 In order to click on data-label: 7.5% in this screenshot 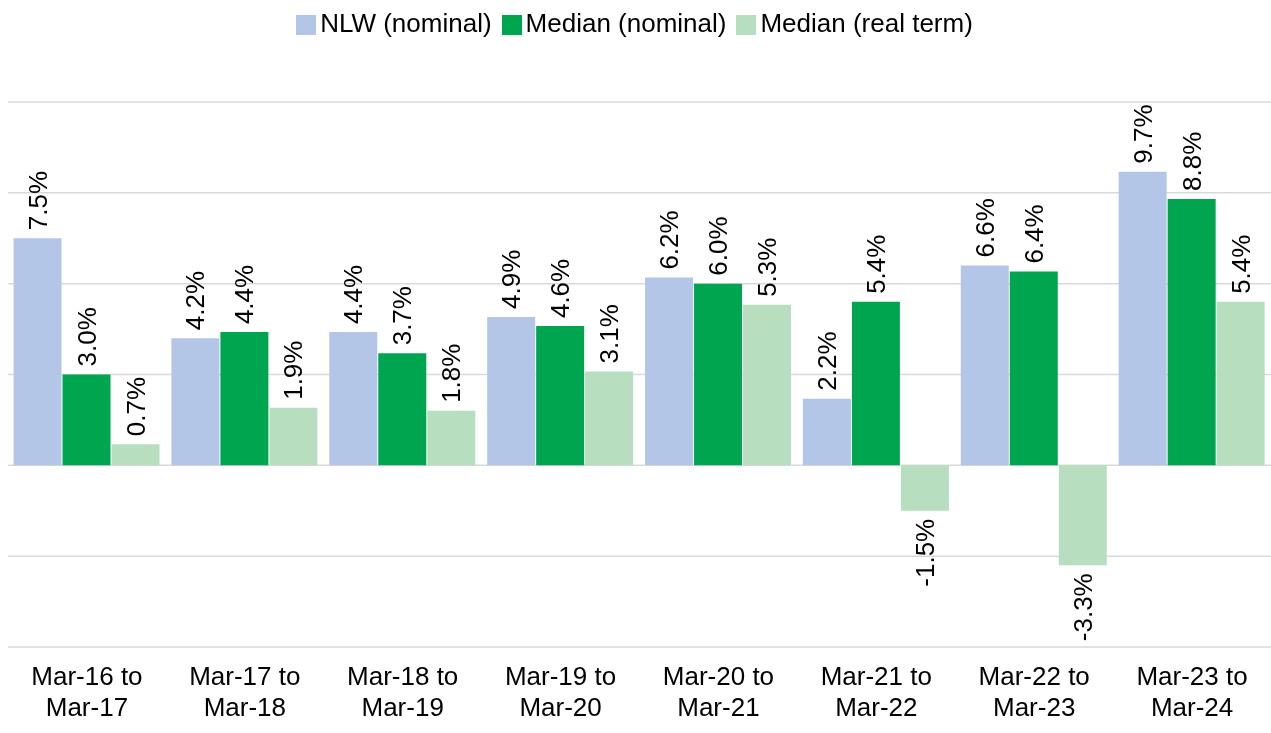, I will do `click(37, 200)`.